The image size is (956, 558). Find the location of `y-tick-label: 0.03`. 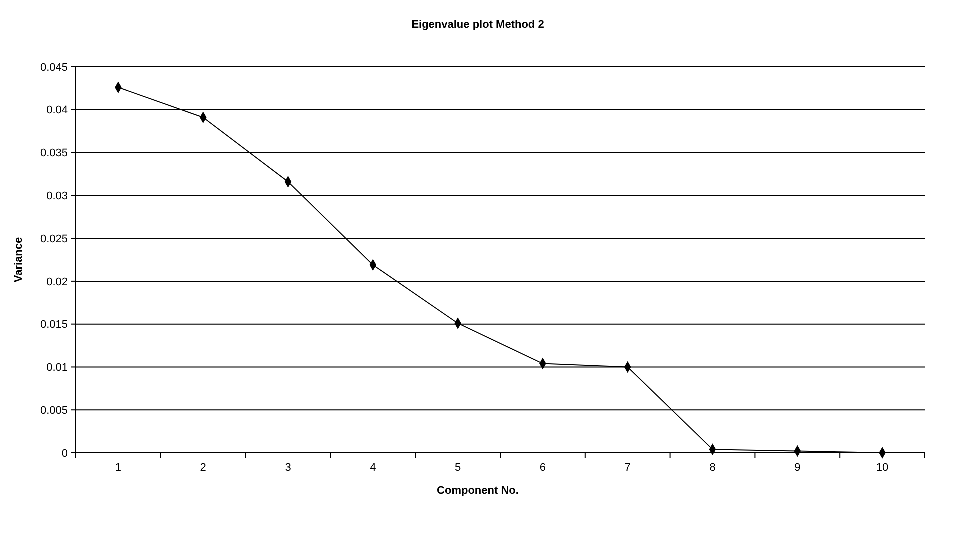

y-tick-label: 0.03 is located at coordinates (57, 196).